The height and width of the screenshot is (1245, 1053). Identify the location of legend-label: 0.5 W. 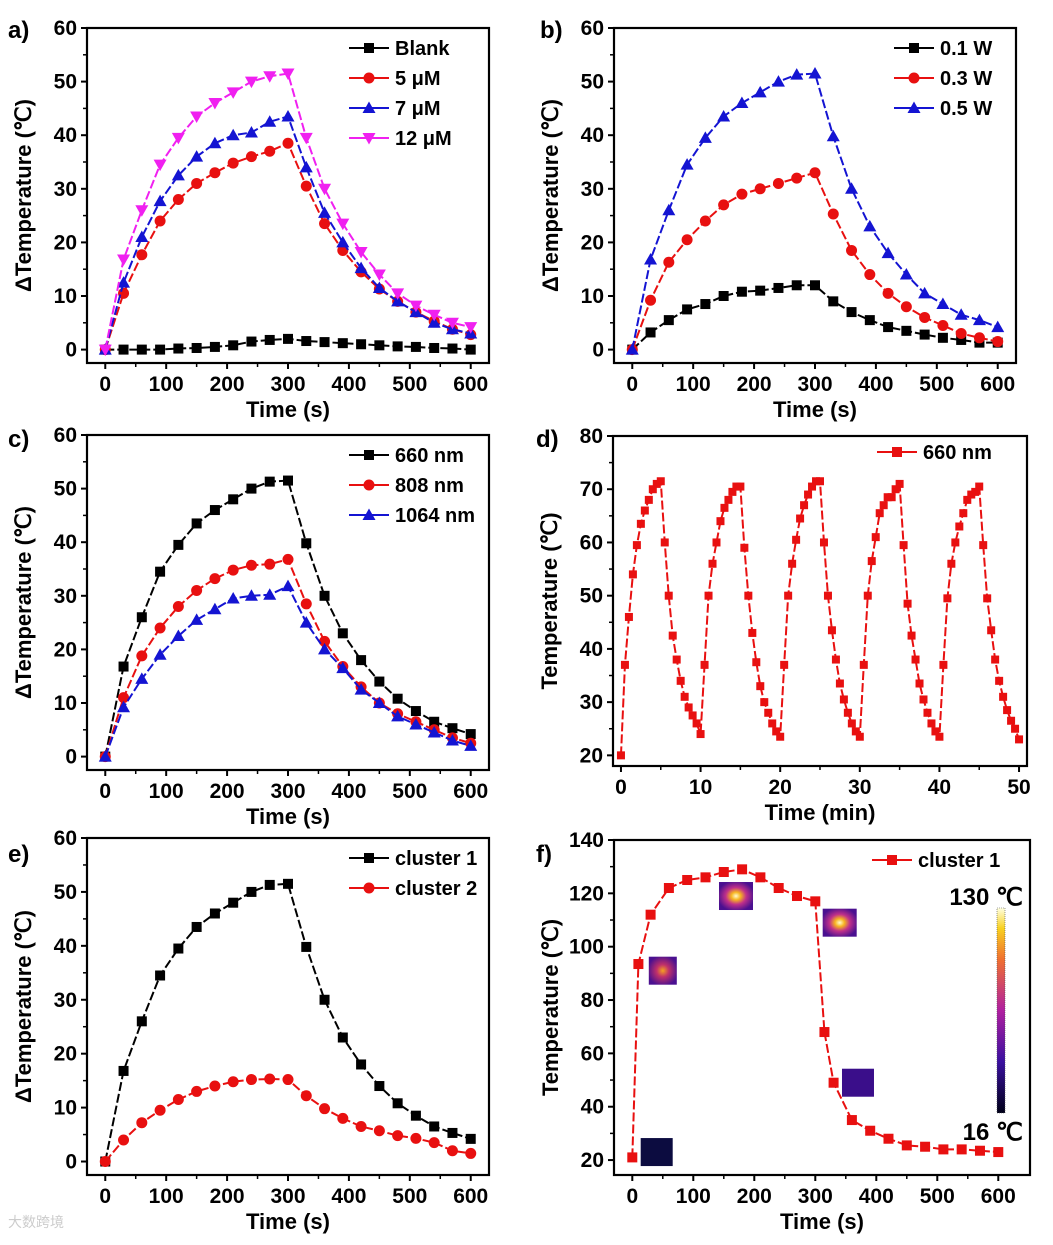
(966, 109).